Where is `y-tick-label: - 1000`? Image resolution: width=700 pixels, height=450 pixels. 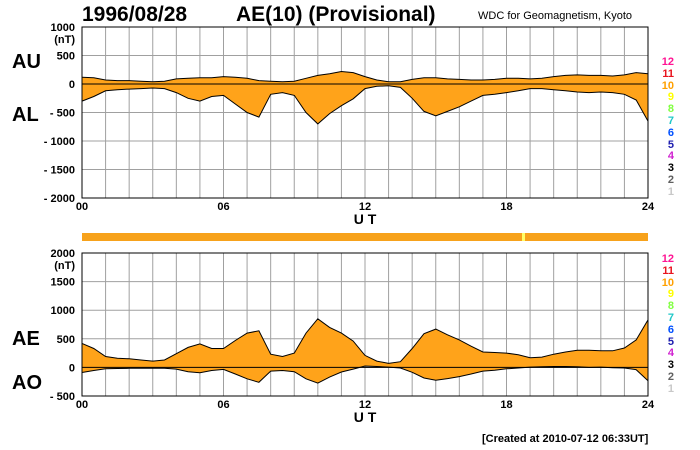
y-tick-label: - 1000 is located at coordinates (59, 142).